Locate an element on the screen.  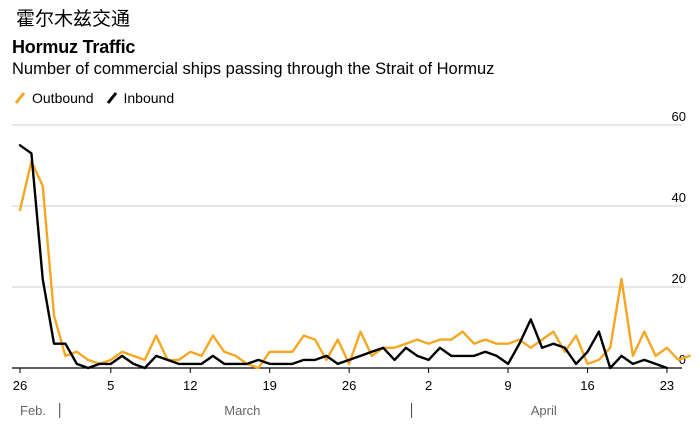
y-tick-label: 20 is located at coordinates (679, 278).